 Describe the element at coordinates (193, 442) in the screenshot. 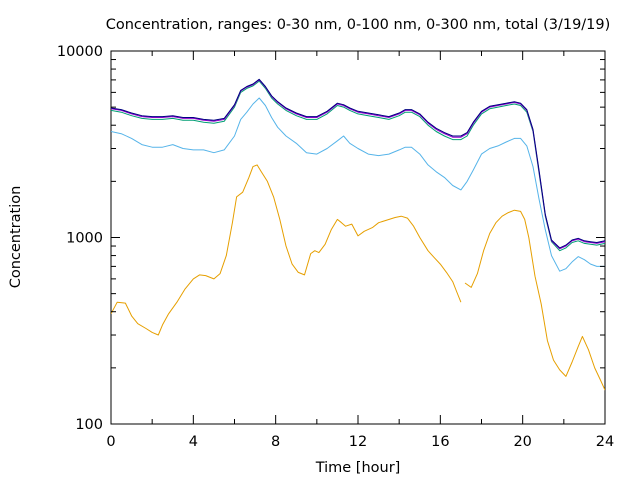

I see `x-tick-label: 4` at that location.